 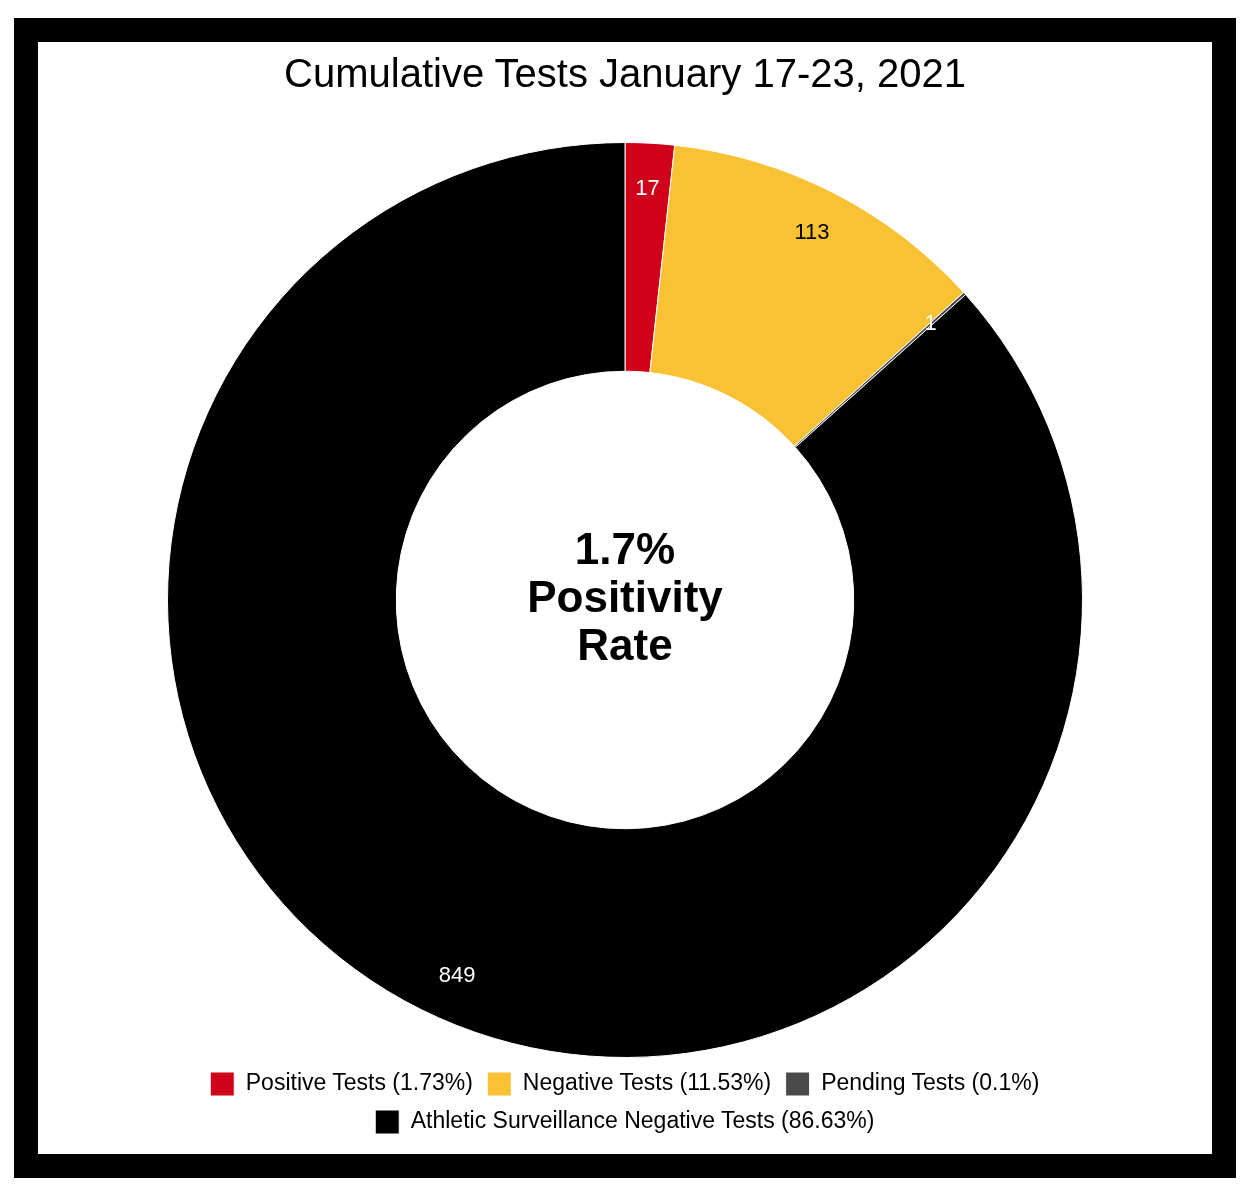 I want to click on legend-label: Positive Tests (1.73%), so click(x=359, y=1082).